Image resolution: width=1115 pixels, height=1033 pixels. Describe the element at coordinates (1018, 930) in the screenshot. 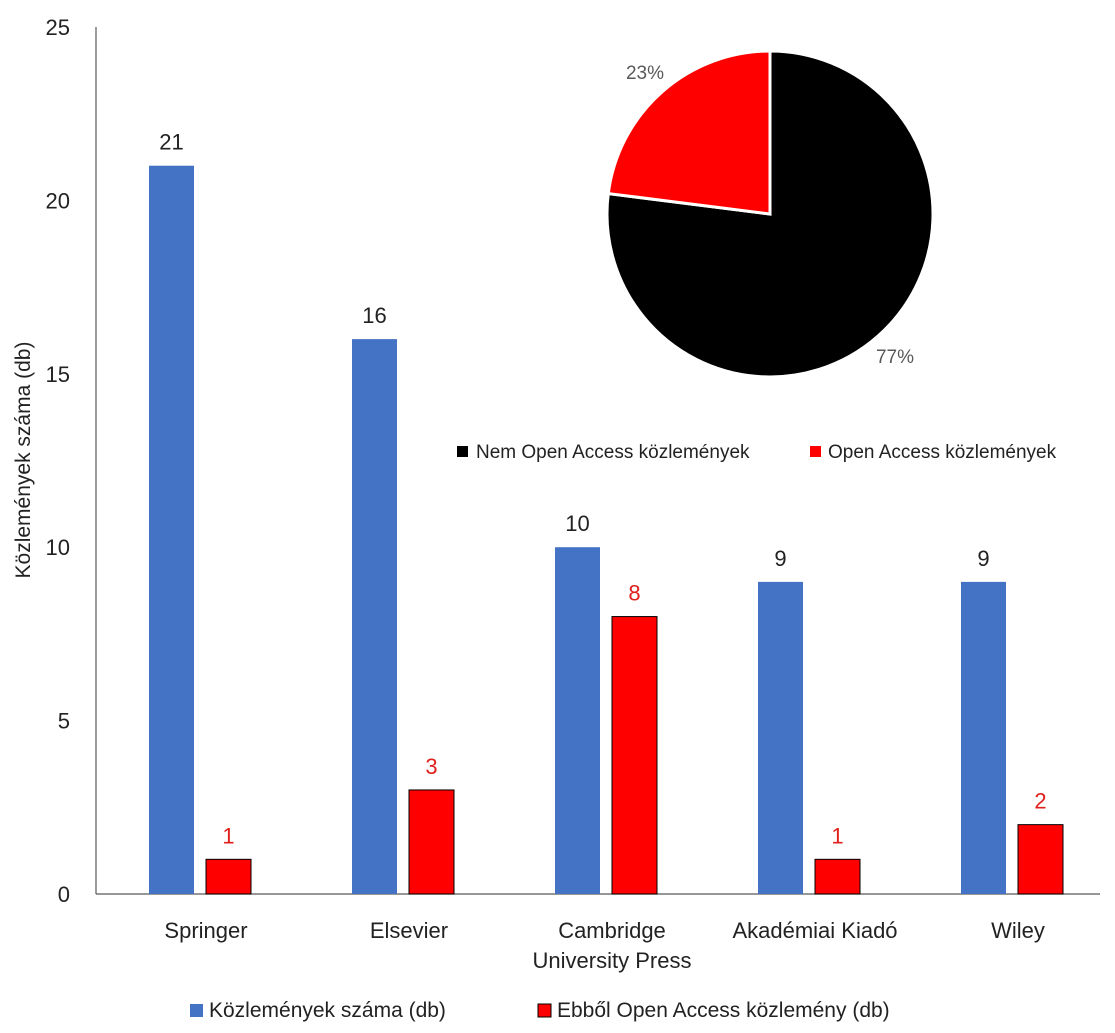

I see `x-tick-label: Wiley` at that location.